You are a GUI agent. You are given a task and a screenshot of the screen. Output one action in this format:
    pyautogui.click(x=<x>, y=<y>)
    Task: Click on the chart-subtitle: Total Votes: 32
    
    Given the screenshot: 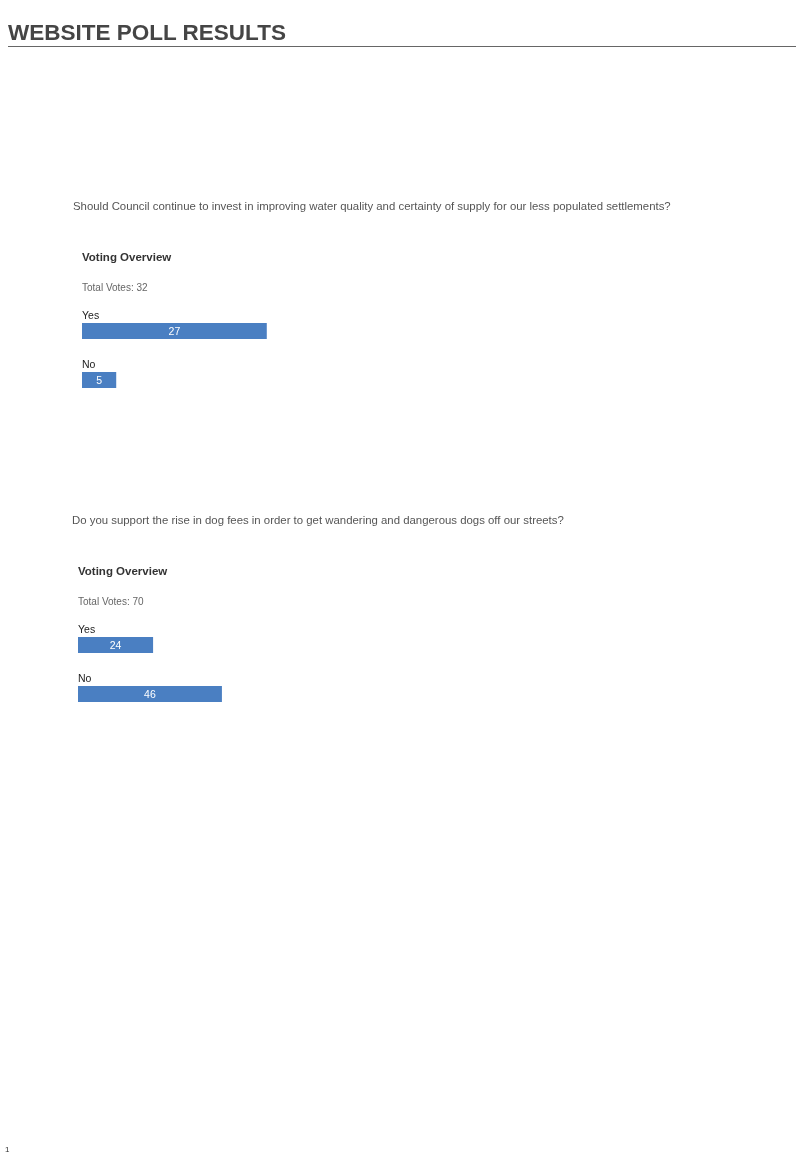 What is the action you would take?
    pyautogui.click(x=115, y=287)
    